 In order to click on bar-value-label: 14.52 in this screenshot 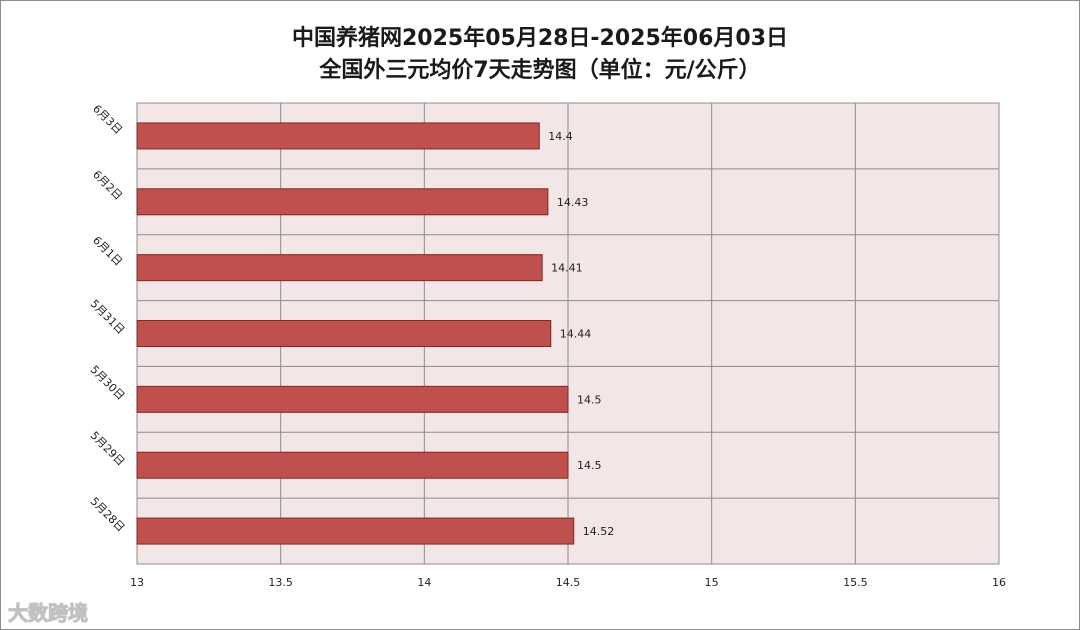, I will do `click(599, 531)`.